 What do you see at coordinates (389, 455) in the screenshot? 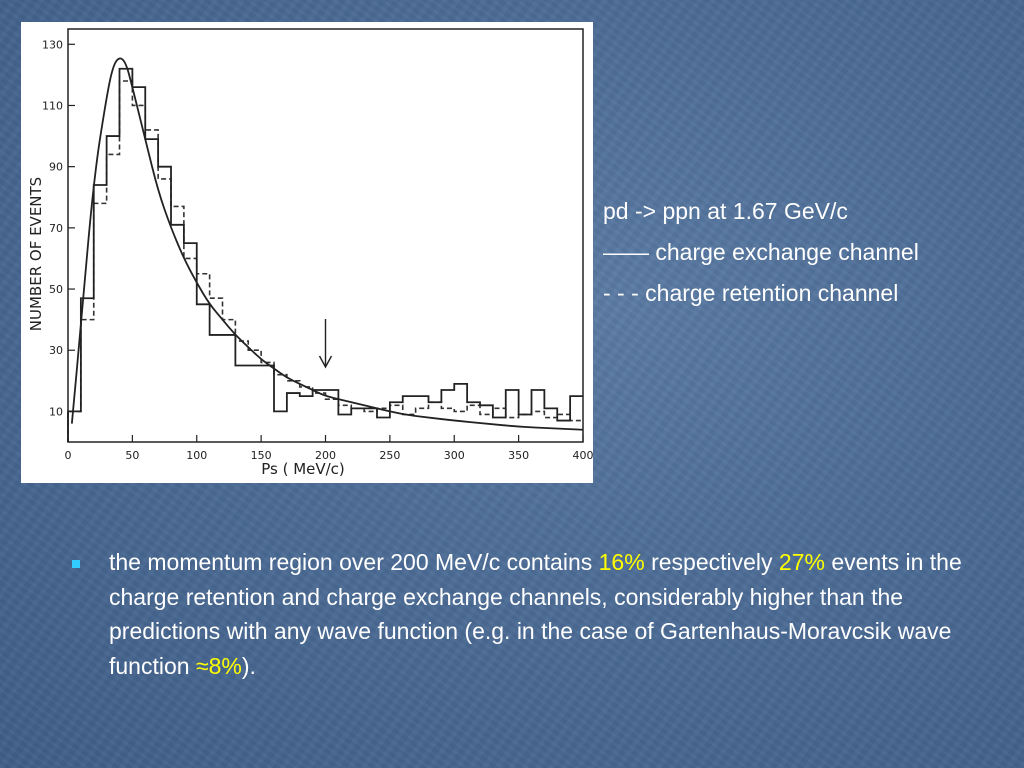
I see `x-tick-label: 250` at bounding box center [389, 455].